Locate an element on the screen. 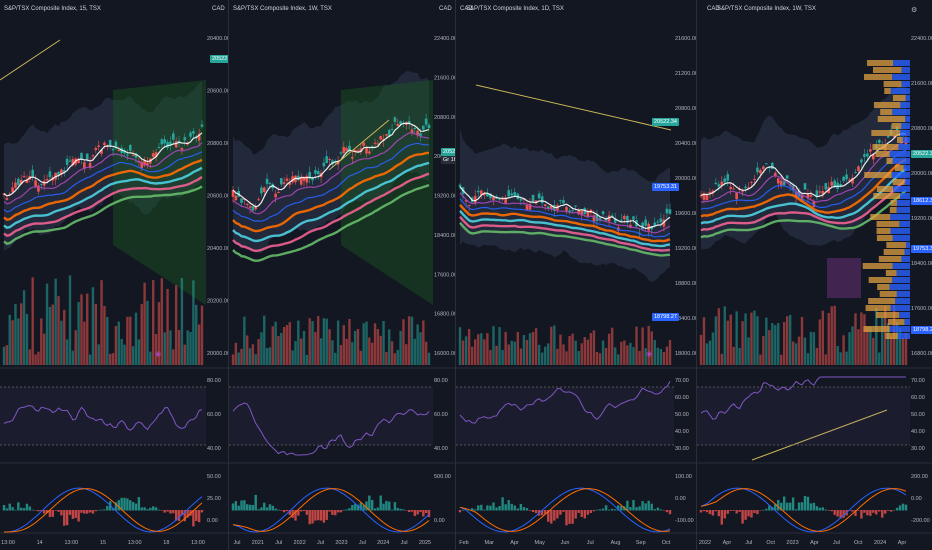 The width and height of the screenshot is (932, 550). macd-axis-label: 500.00 is located at coordinates (442, 477).